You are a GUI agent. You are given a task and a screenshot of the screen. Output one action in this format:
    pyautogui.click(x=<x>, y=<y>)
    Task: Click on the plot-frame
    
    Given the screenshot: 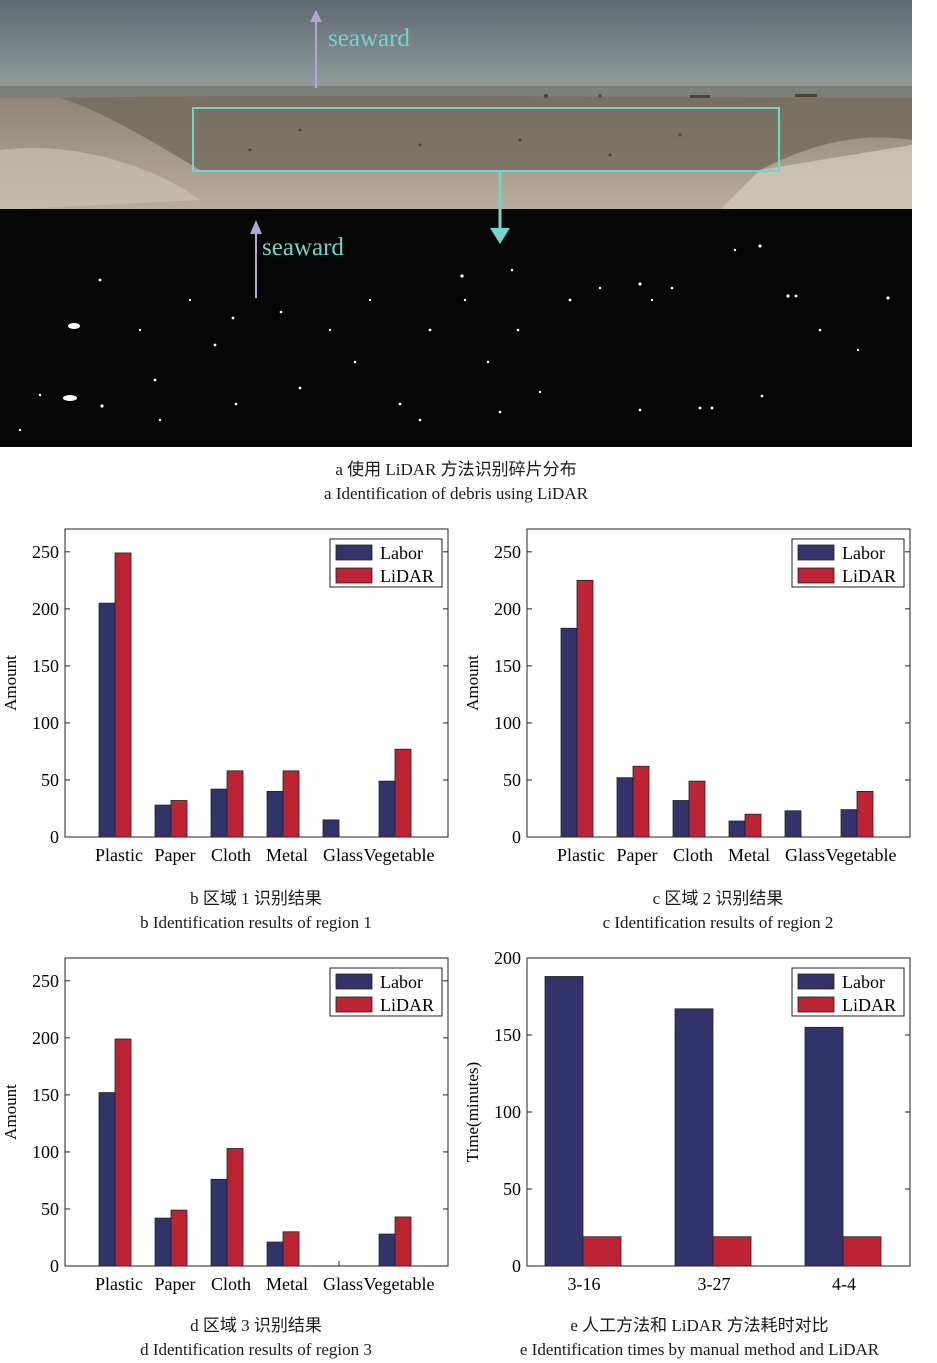 What is the action you would take?
    pyautogui.click(x=256, y=683)
    